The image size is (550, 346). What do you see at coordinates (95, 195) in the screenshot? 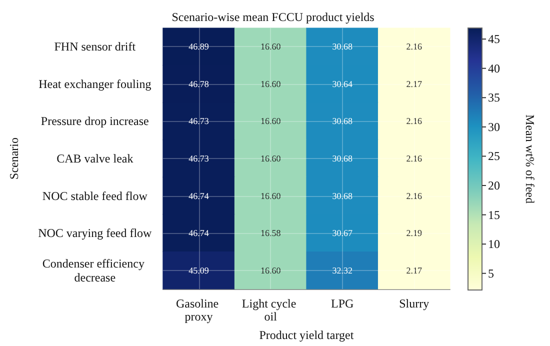
I see `y-tick-label: NOC stable feed flow` at bounding box center [95, 195].